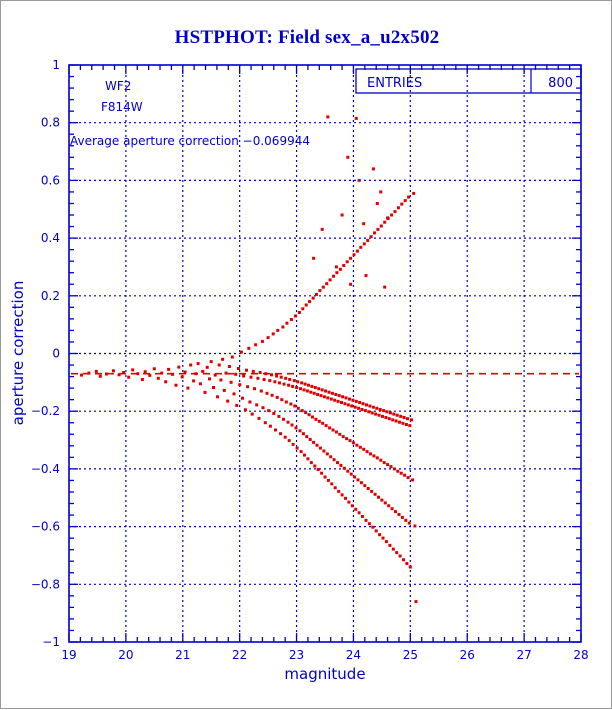 Image resolution: width=612 pixels, height=710 pixels. Describe the element at coordinates (190, 141) in the screenshot. I see `annotation-average-correction: Average aperture correction −0.069944` at that location.